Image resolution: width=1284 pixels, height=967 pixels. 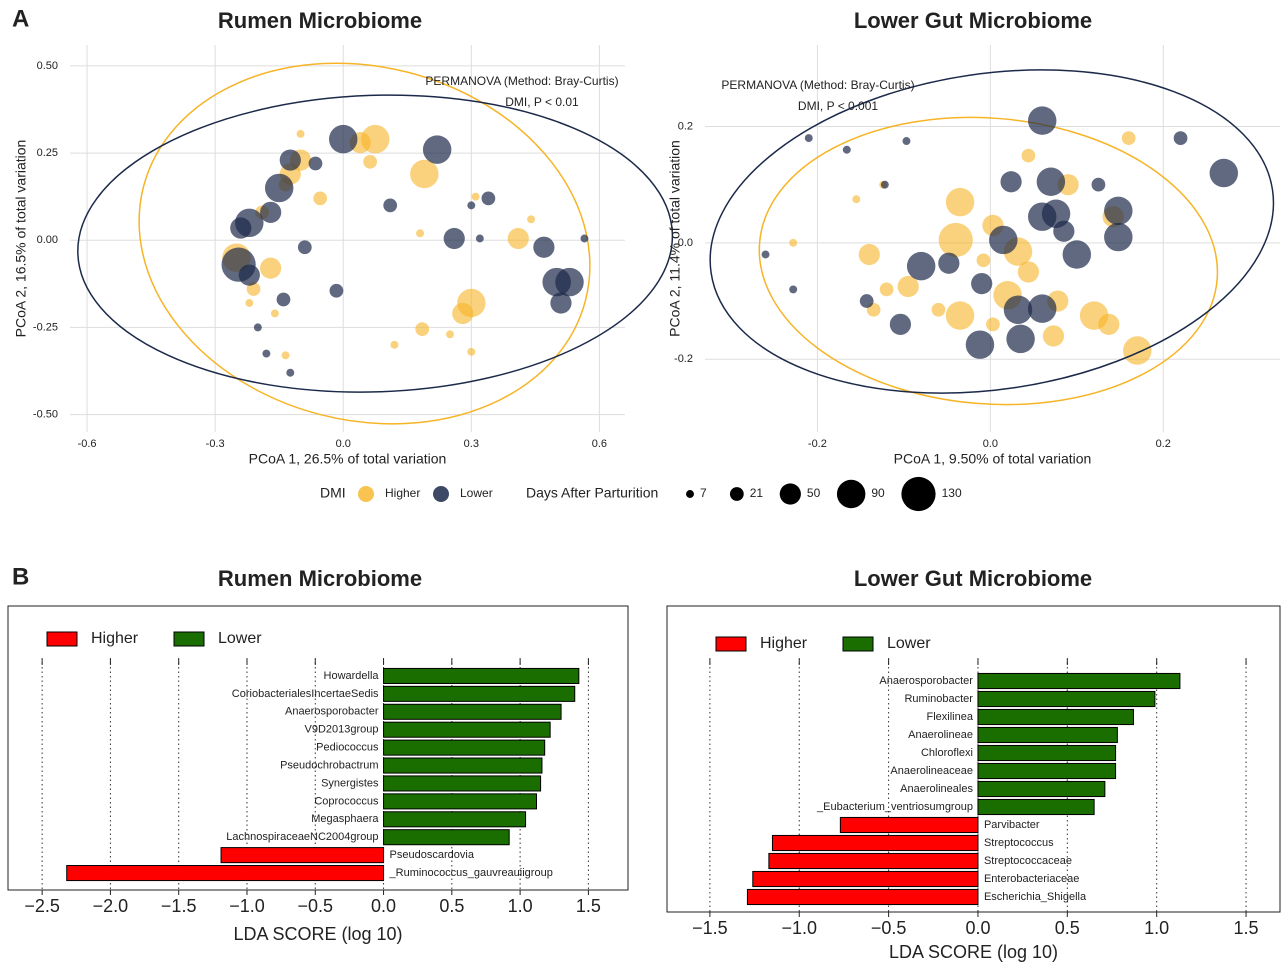 What do you see at coordinates (383, 906) in the screenshot?
I see `x-tick-label: 0.0` at bounding box center [383, 906].